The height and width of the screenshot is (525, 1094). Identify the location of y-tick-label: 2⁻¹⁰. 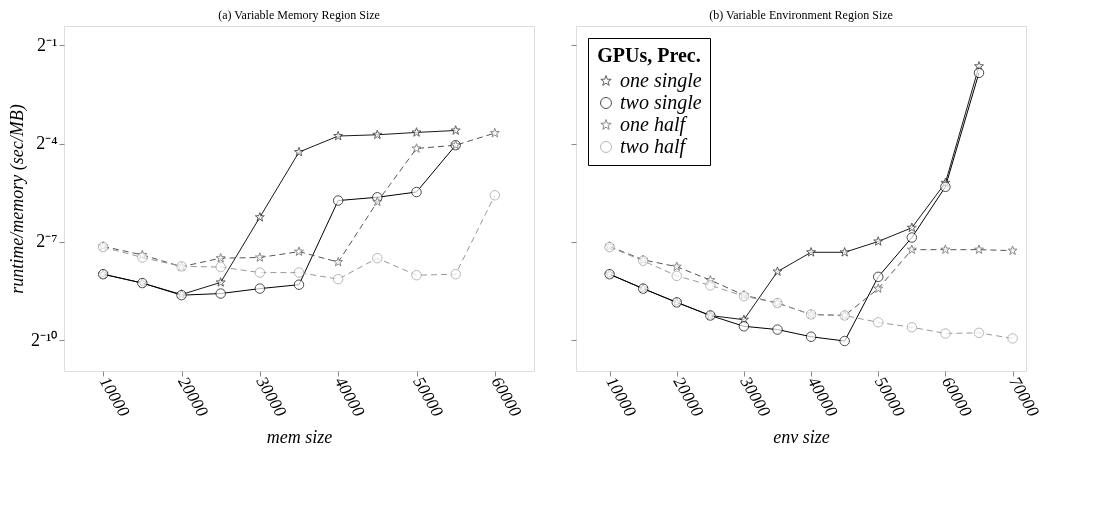
(44, 339).